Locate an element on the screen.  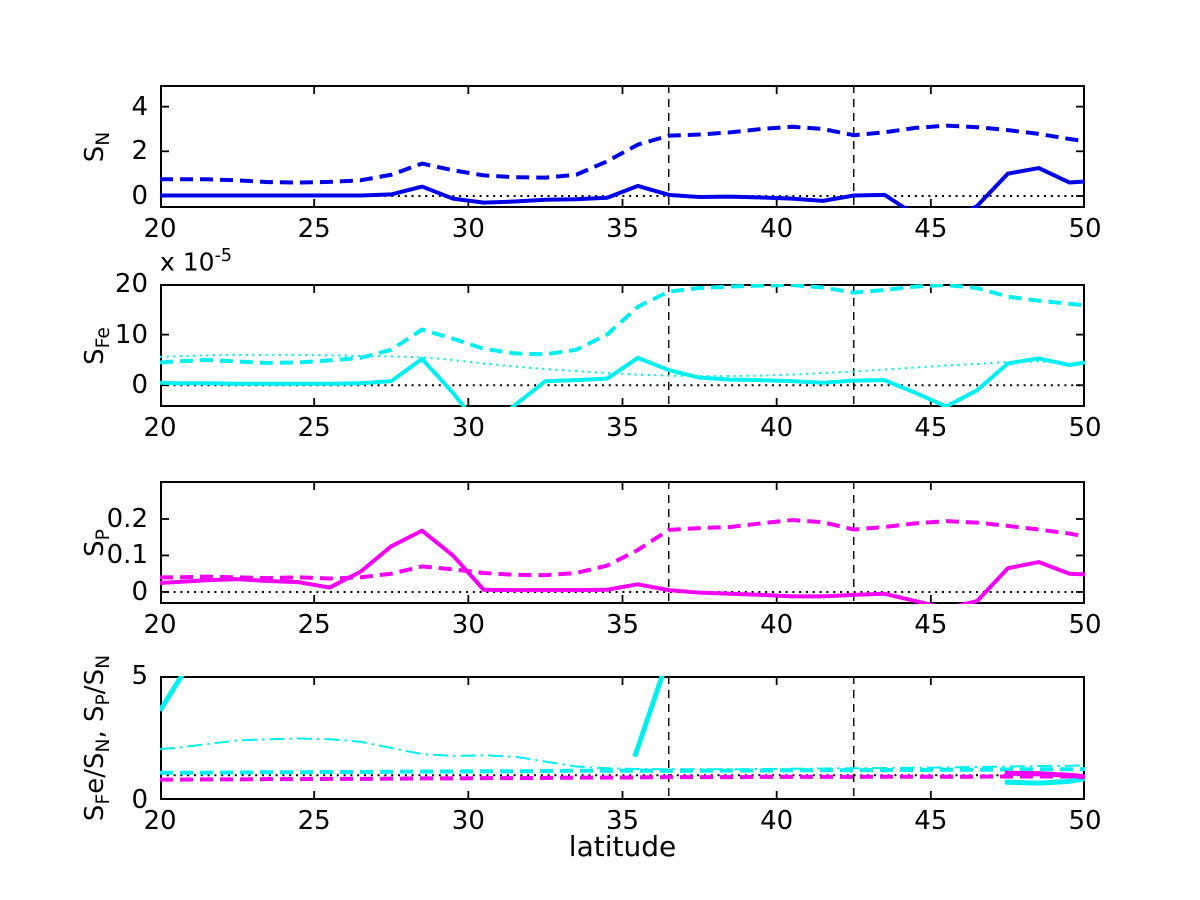
series-sp-dashed is located at coordinates (622, 549).